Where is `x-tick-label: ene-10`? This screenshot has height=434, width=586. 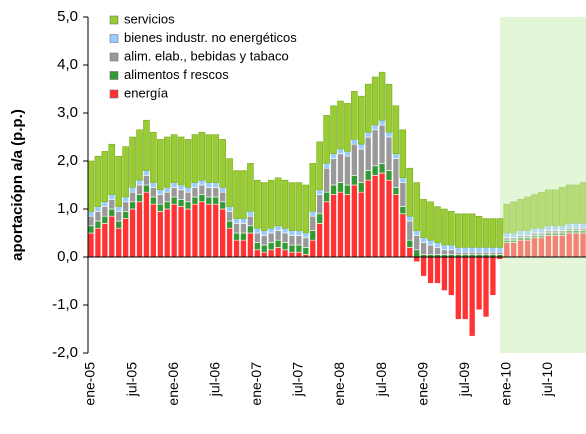 x-tick-label: ene-10 is located at coordinates (506, 384).